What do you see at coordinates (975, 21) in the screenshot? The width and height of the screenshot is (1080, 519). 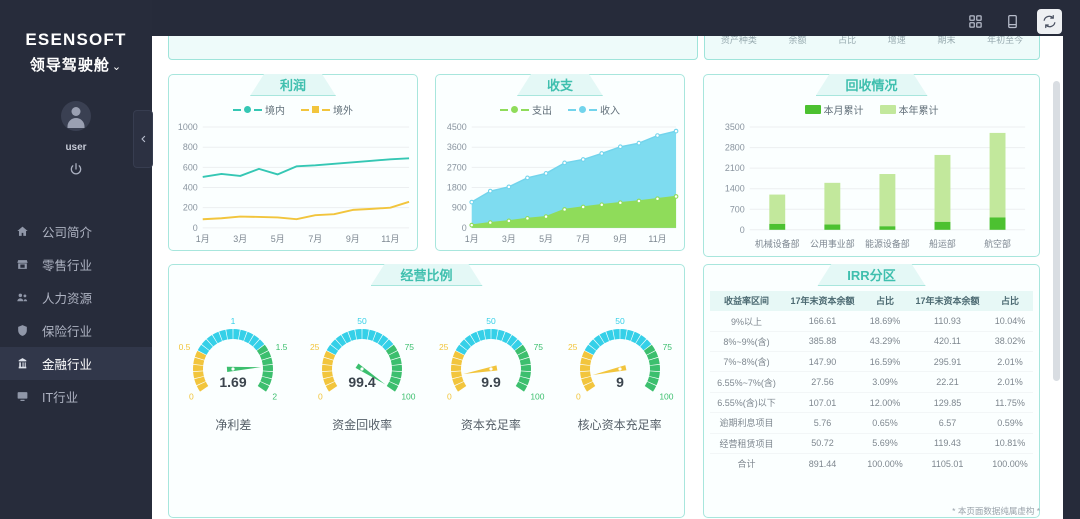 I see `grid-view-icon` at bounding box center [975, 21].